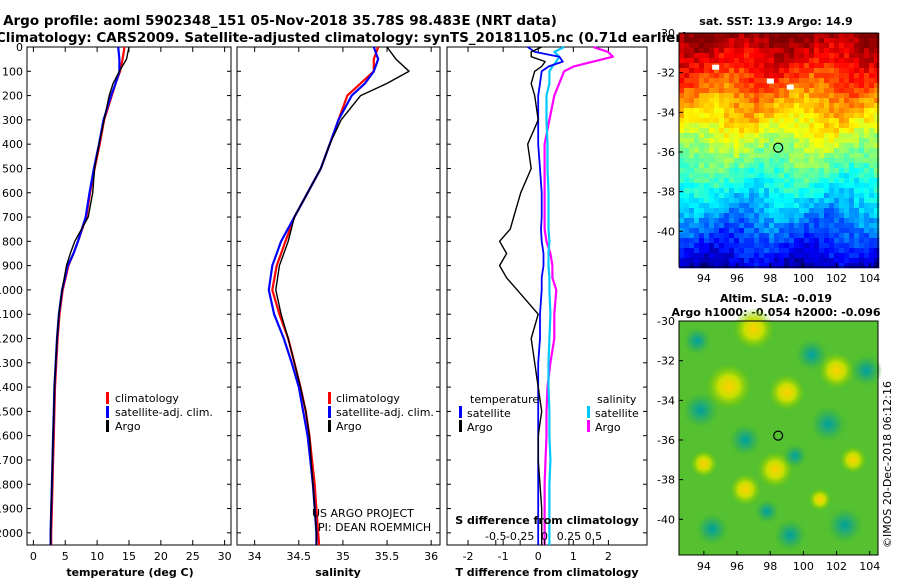 The width and height of the screenshot is (900, 580). What do you see at coordinates (325, 296) in the screenshot?
I see `series-line-climatology` at bounding box center [325, 296].